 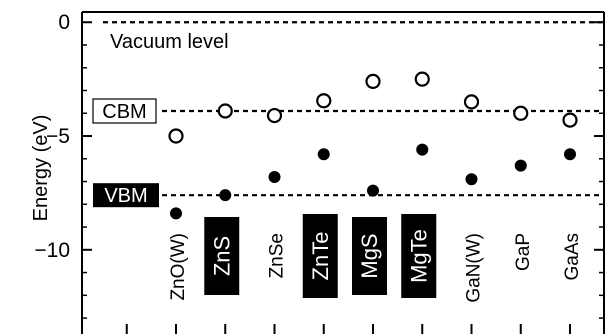 I want to click on x-category-label: MgTe, so click(x=418, y=256).